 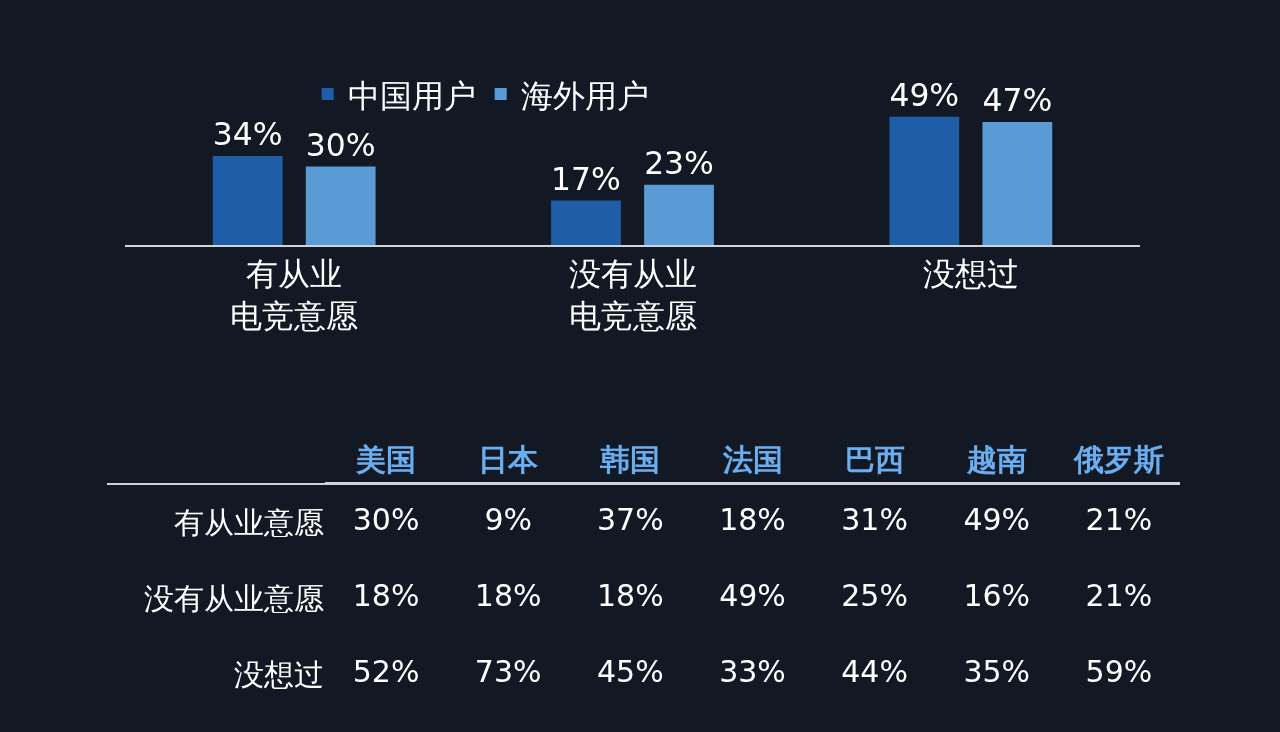 I want to click on text: 59%, so click(x=1119, y=671).